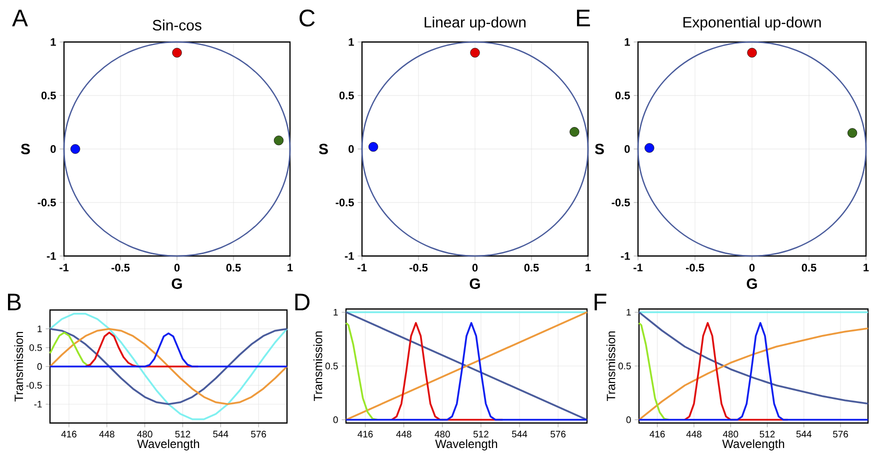 The height and width of the screenshot is (458, 872). I want to click on text: F, so click(600, 302).